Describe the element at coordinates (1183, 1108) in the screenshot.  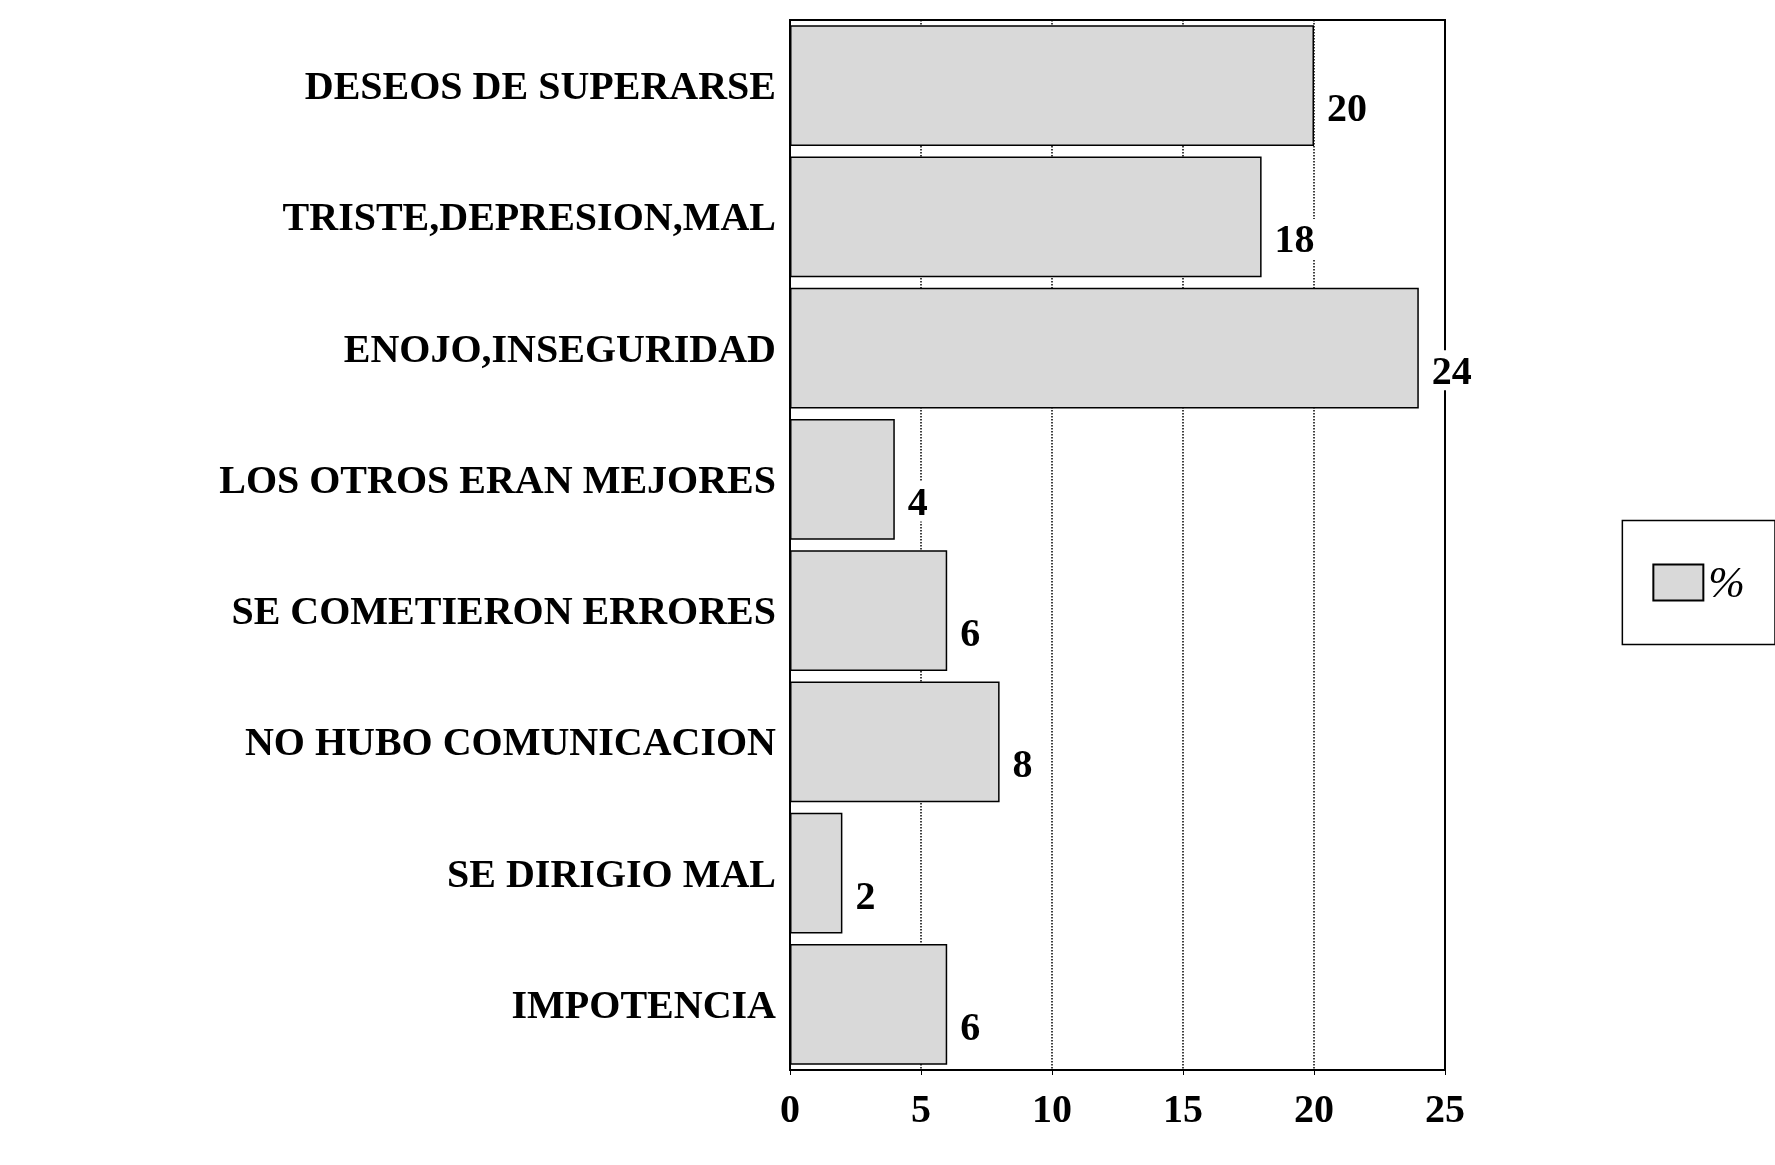
I see `x-tick-label: 15` at that location.